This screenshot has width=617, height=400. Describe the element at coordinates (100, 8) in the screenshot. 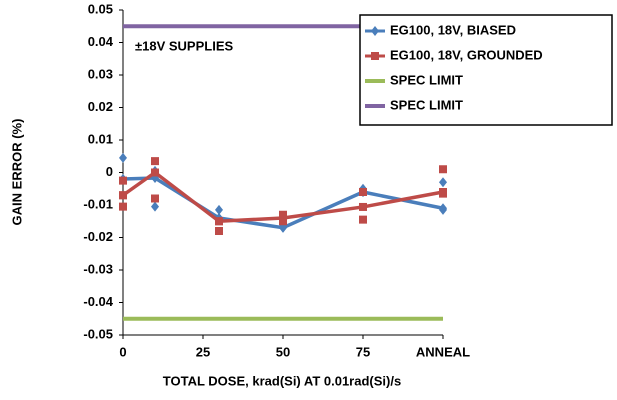

I see `y-tick-label: 0.05` at that location.